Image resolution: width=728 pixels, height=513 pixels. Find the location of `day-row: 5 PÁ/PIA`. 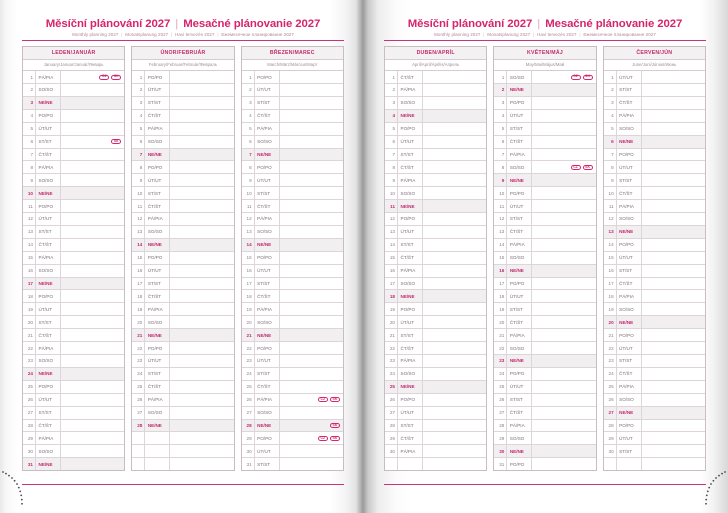

day-row: 5 PÁ/PIA is located at coordinates (292, 129).